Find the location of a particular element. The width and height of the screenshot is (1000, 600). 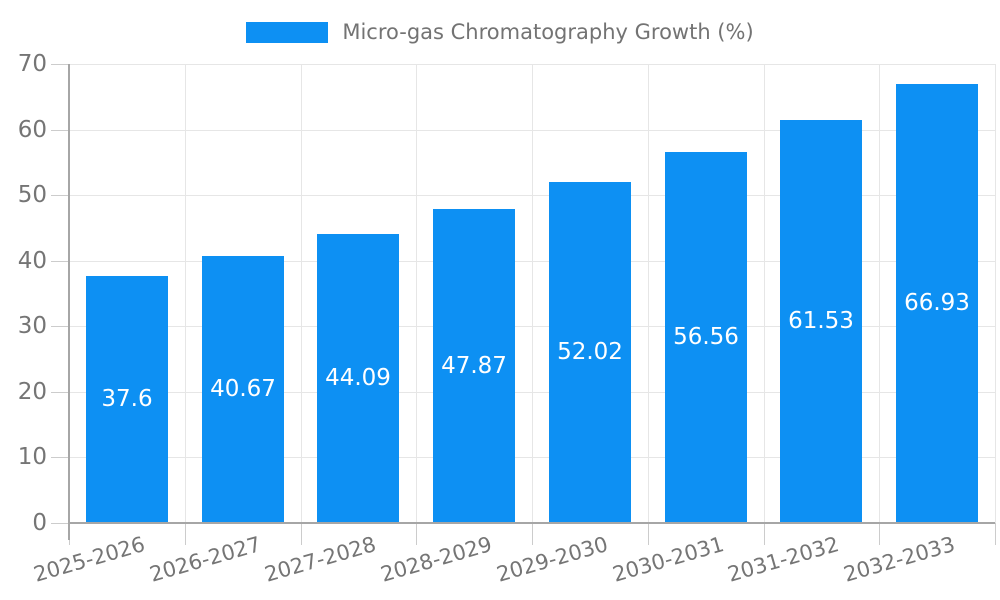

bar-value-label: 56.56 is located at coordinates (706, 337).